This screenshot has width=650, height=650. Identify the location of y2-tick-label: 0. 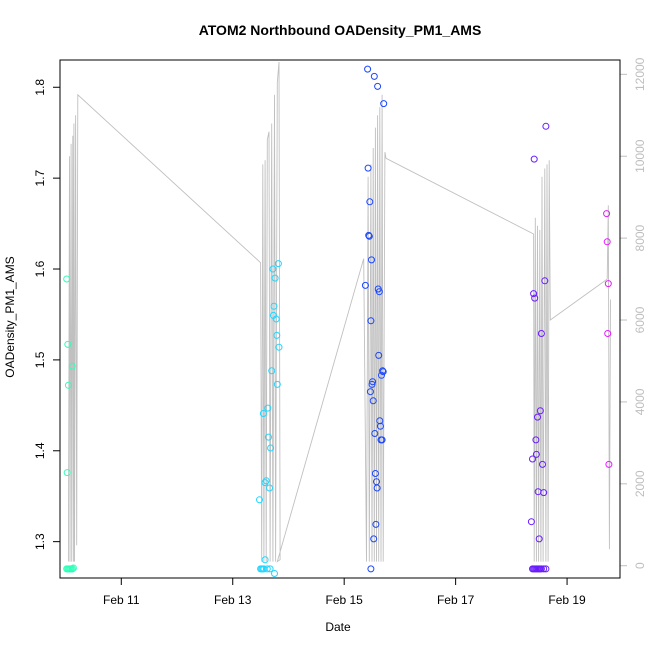
(640, 565).